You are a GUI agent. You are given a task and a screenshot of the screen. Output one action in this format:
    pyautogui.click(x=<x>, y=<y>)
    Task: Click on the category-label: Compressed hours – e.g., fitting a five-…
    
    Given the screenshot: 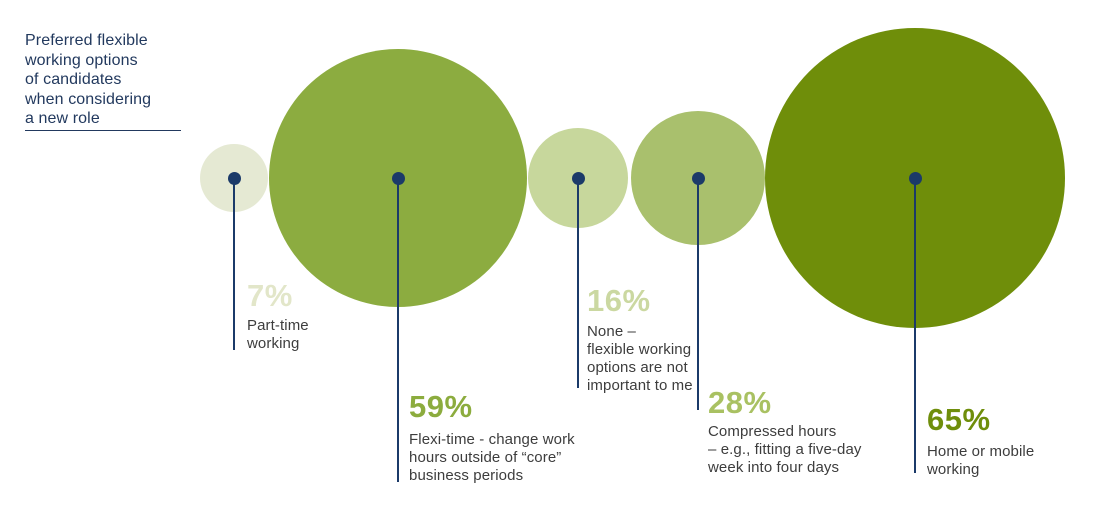 What is the action you would take?
    pyautogui.click(x=785, y=449)
    